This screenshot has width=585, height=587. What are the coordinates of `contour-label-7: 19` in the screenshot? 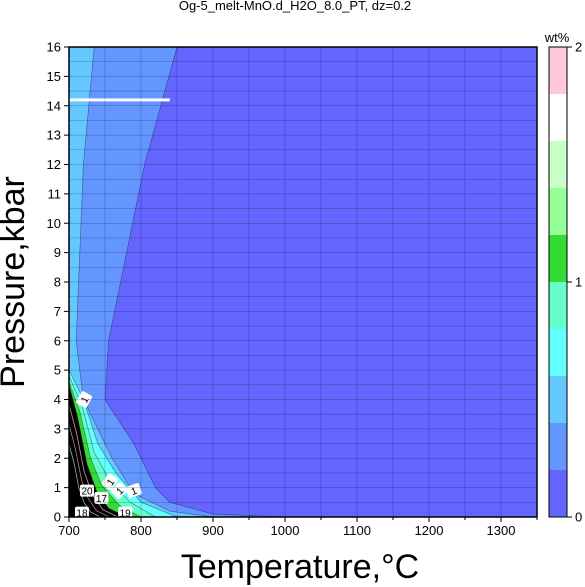 It's located at (125, 513).